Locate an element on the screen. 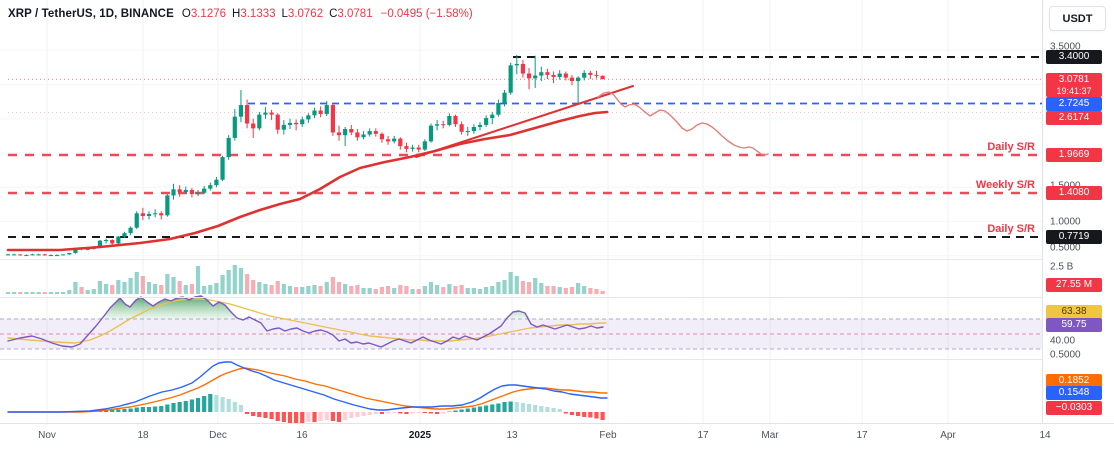  close-label: C is located at coordinates (333, 14).